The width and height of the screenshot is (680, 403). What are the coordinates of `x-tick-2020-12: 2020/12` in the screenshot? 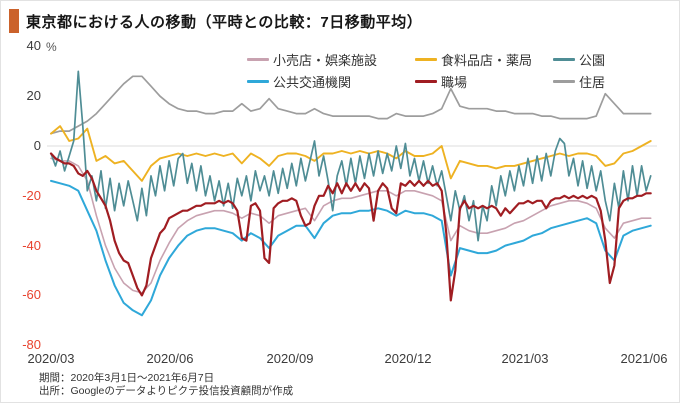 It's located at (408, 358).